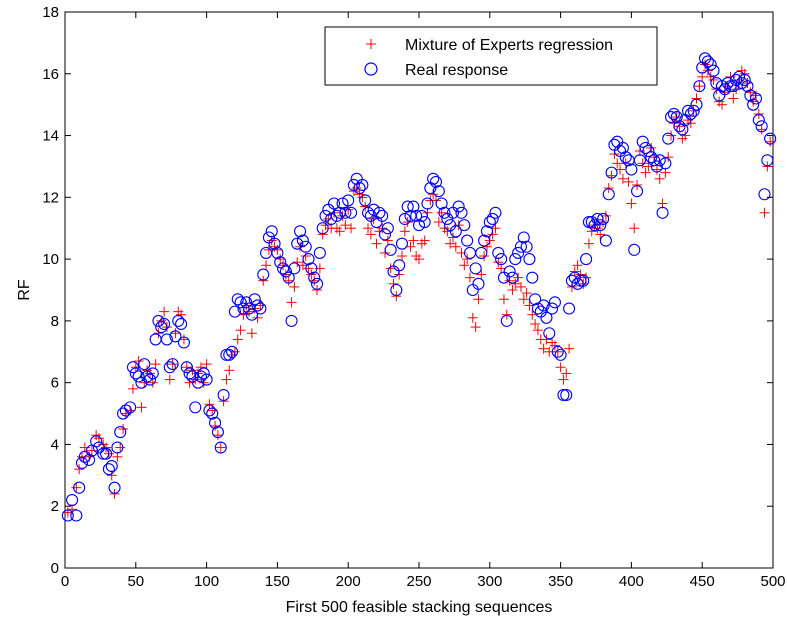  Describe the element at coordinates (702, 581) in the screenshot. I see `x-tick-label: 450` at that location.